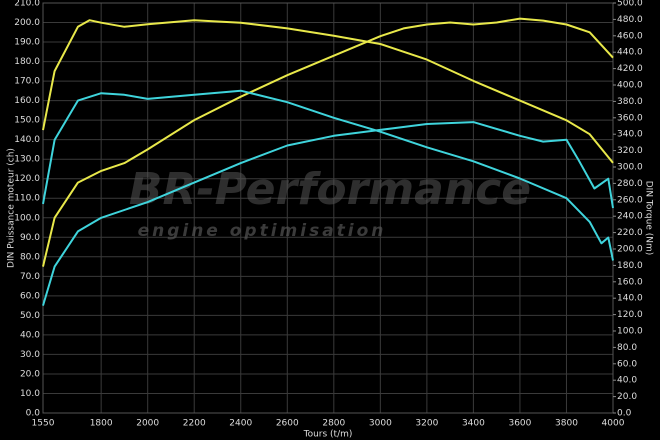  I want to click on x-tick-label: 1800, so click(101, 424).